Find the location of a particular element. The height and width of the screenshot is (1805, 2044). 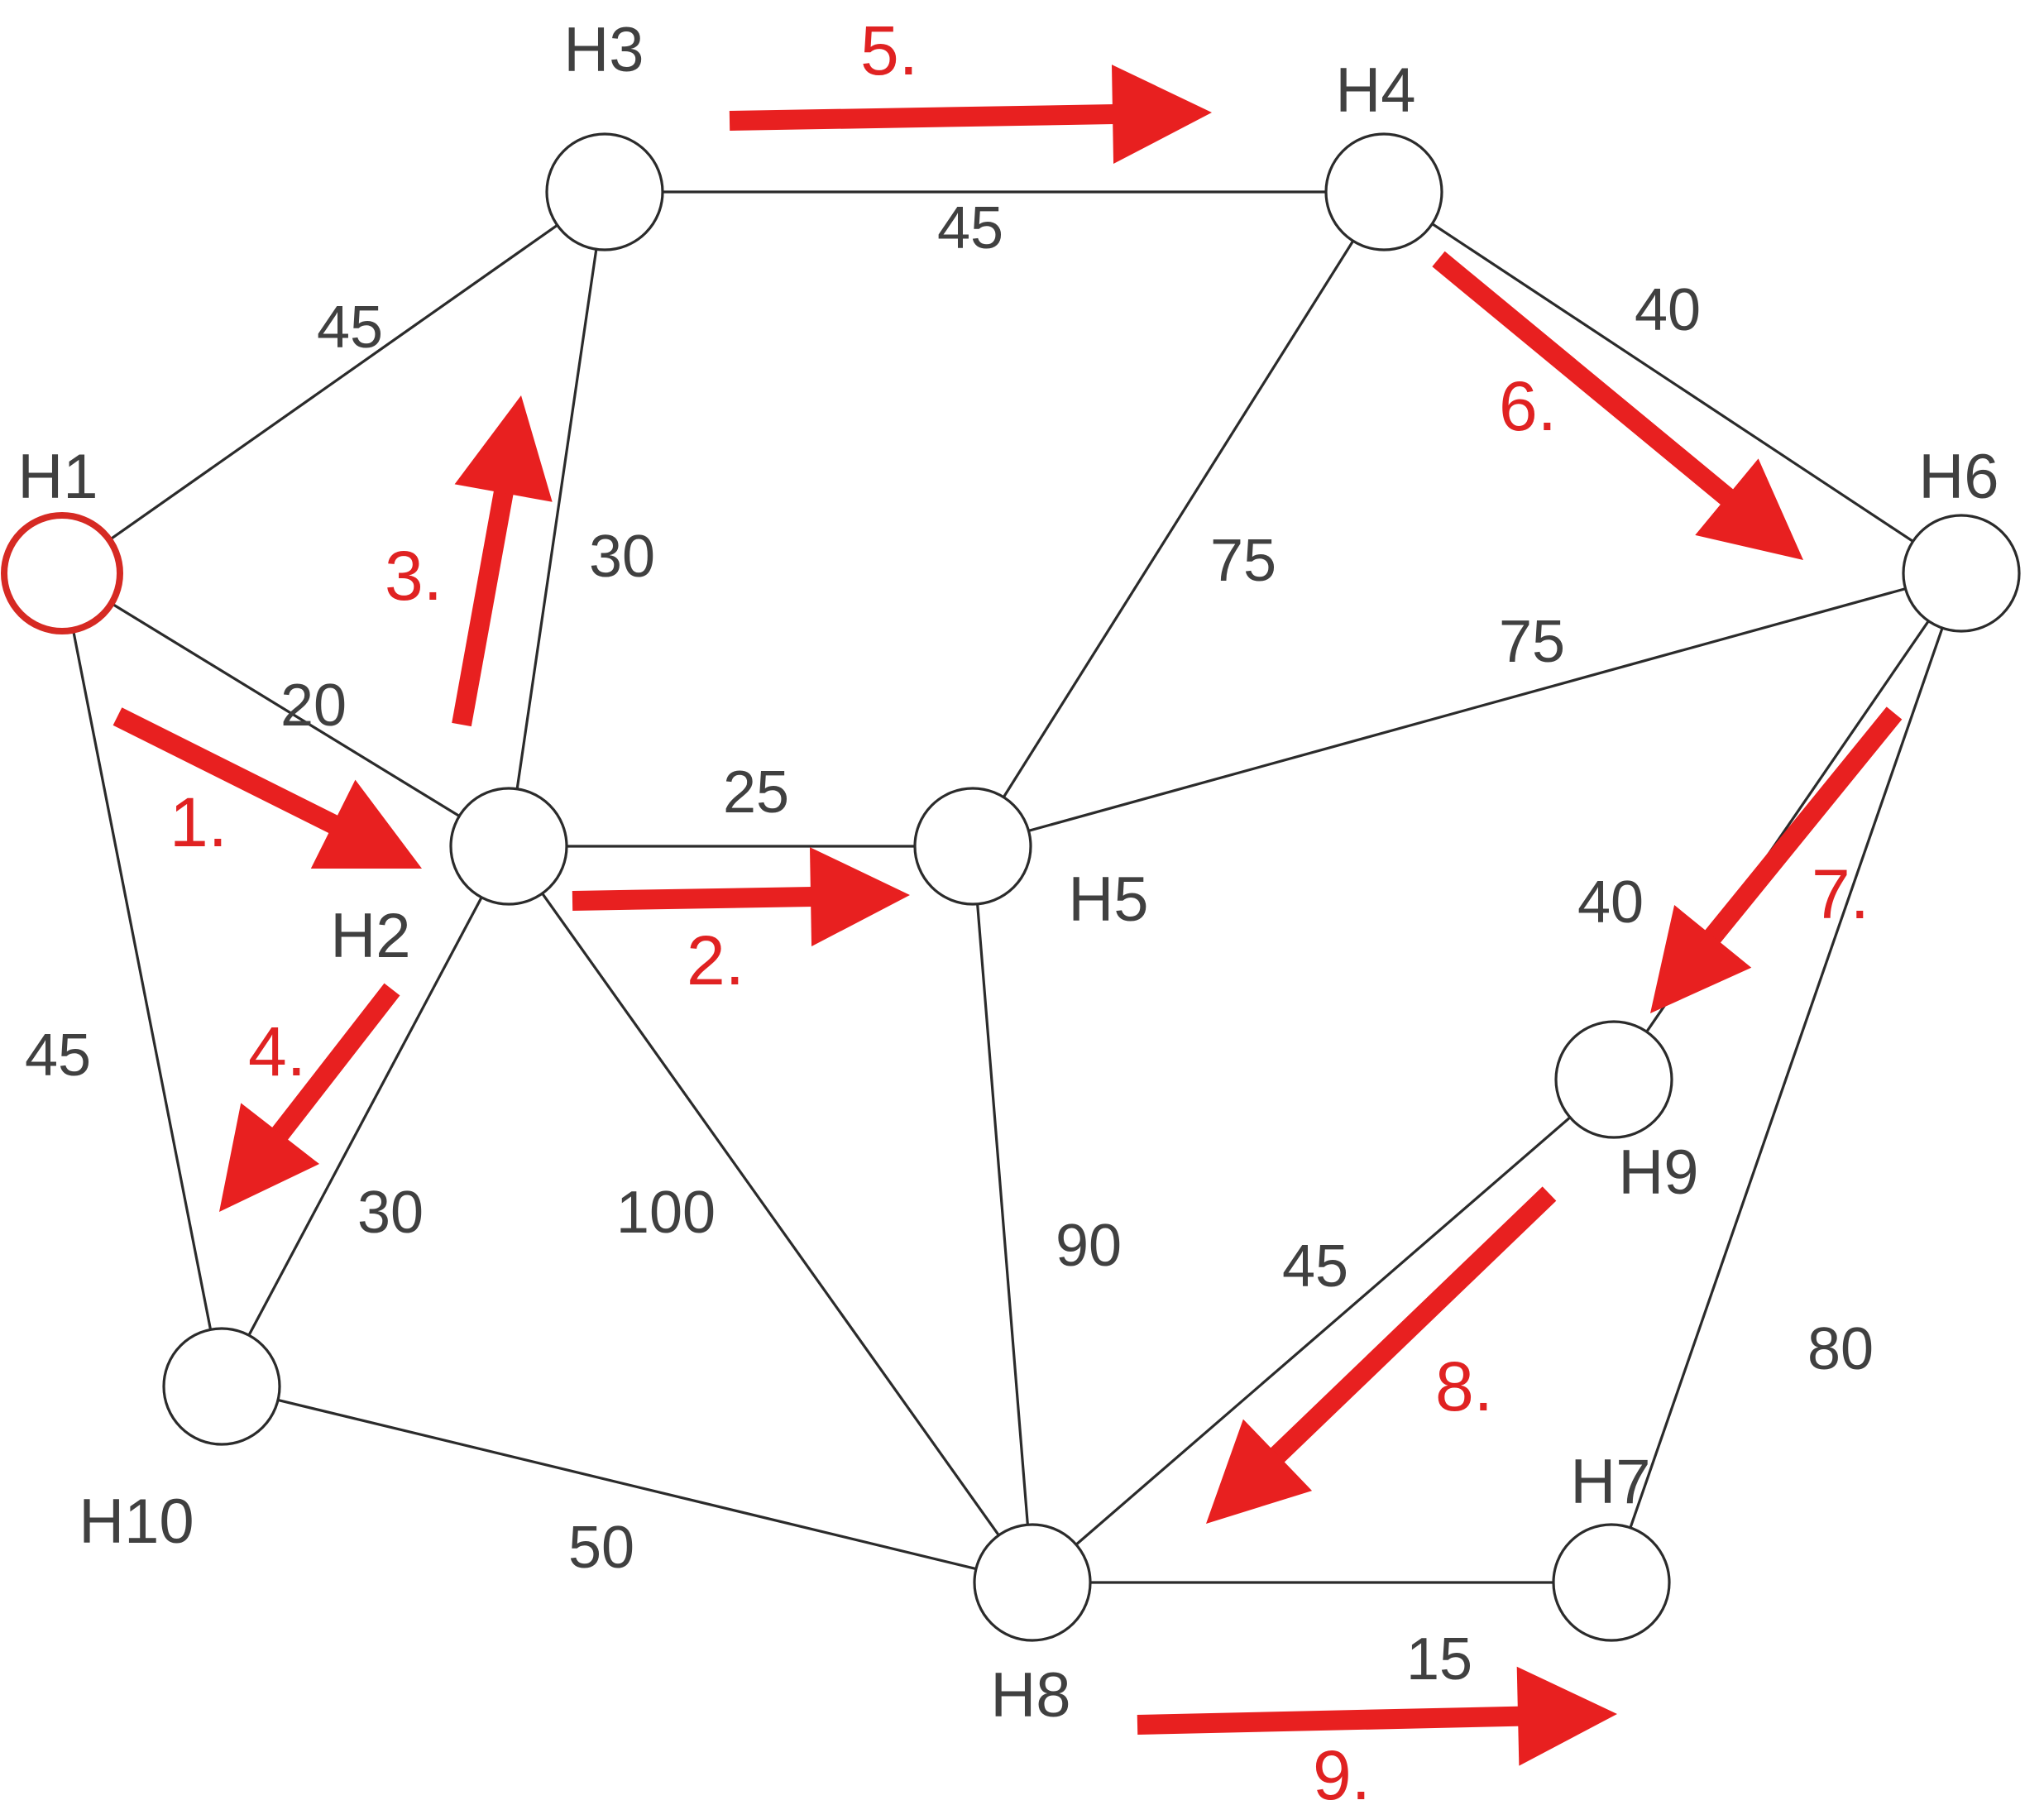

edge-h9-h8 is located at coordinates (1323, 1331).